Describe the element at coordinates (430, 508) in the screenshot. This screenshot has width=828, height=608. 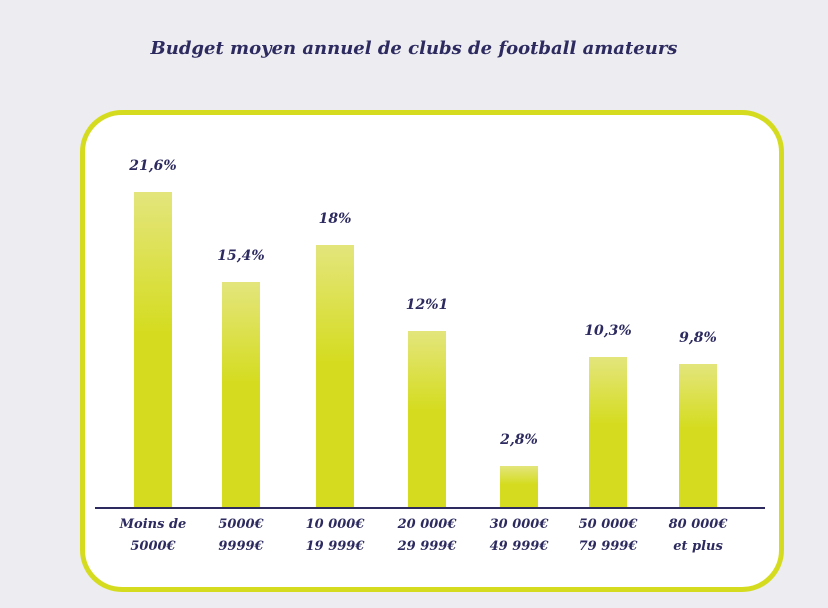
I see `baseline` at that location.